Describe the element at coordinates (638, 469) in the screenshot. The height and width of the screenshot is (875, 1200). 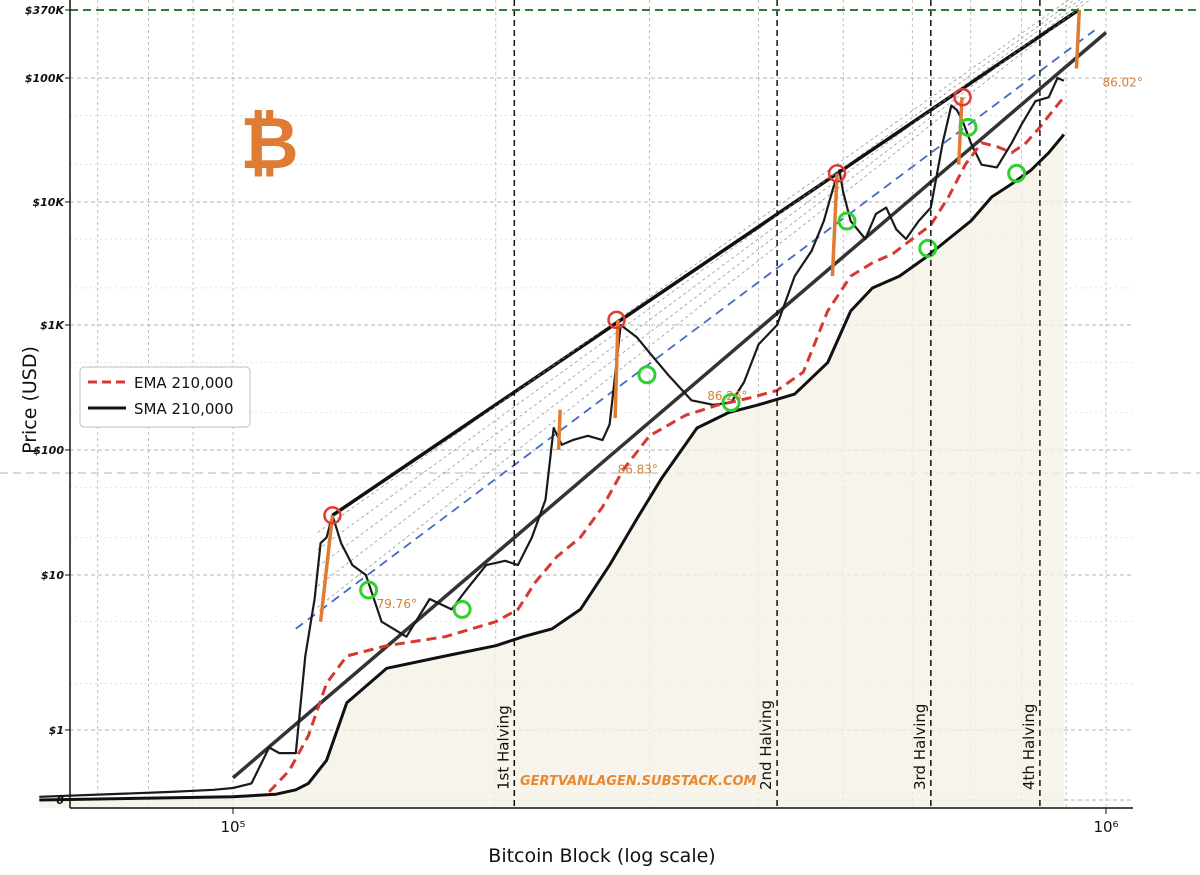
I see `angle-label-1: 86.83°` at that location.